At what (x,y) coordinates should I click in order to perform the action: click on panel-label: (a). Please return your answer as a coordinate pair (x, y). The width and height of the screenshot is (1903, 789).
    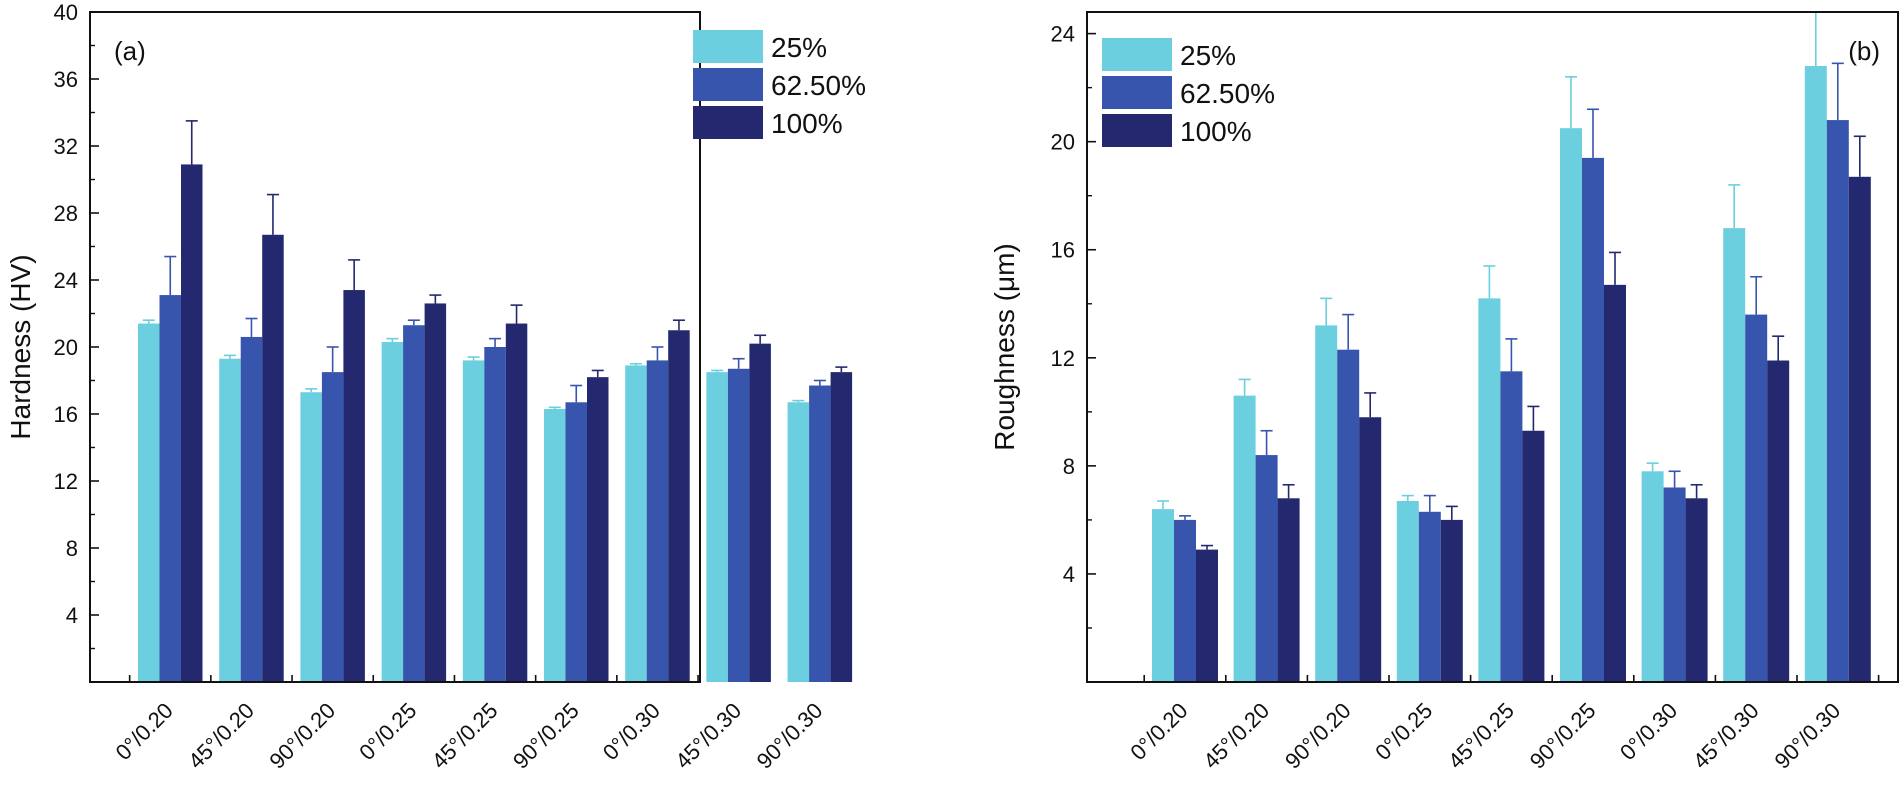
    Looking at the image, I should click on (130, 51).